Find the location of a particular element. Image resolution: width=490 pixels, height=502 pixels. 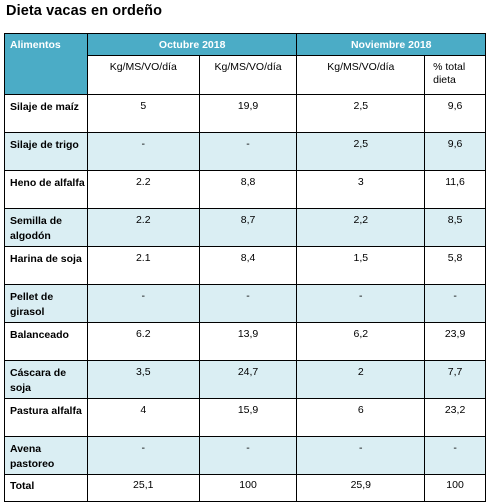

table-row: Harina de soja 2.1 8,4 1,5 5,8 is located at coordinates (245, 265).